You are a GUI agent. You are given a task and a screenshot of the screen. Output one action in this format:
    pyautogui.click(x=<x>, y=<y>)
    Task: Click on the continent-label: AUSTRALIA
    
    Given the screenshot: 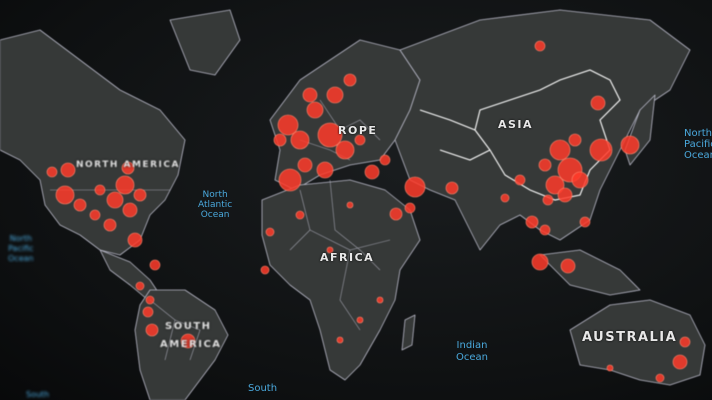 What is the action you would take?
    pyautogui.click(x=630, y=337)
    